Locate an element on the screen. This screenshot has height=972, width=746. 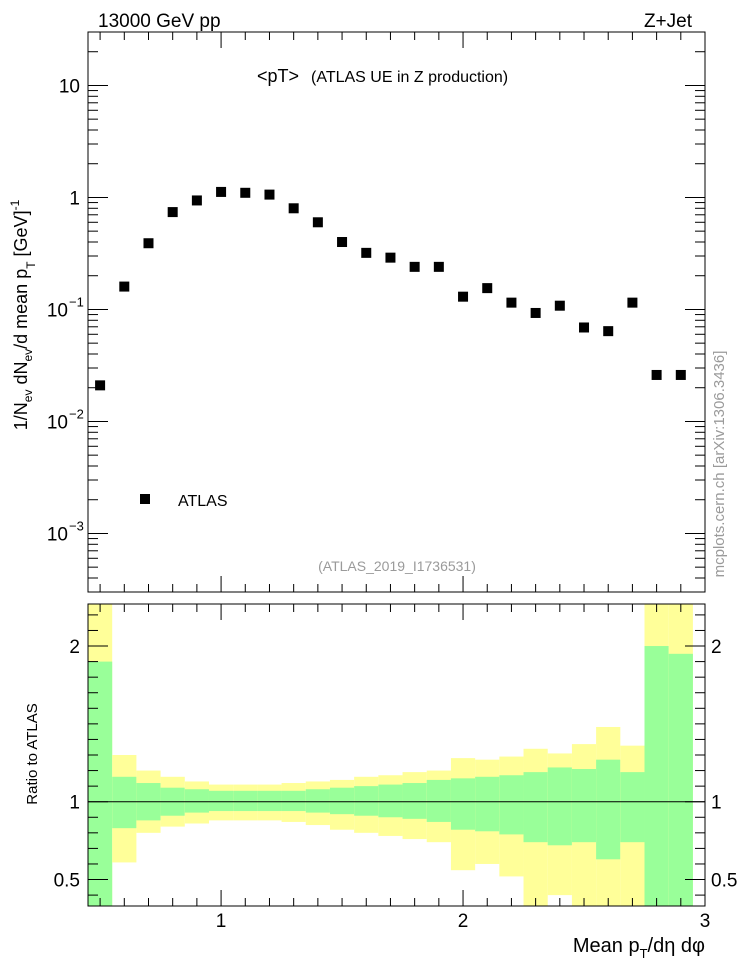
x-axis-label: Mean pT/dη dφ is located at coordinates (639, 948).